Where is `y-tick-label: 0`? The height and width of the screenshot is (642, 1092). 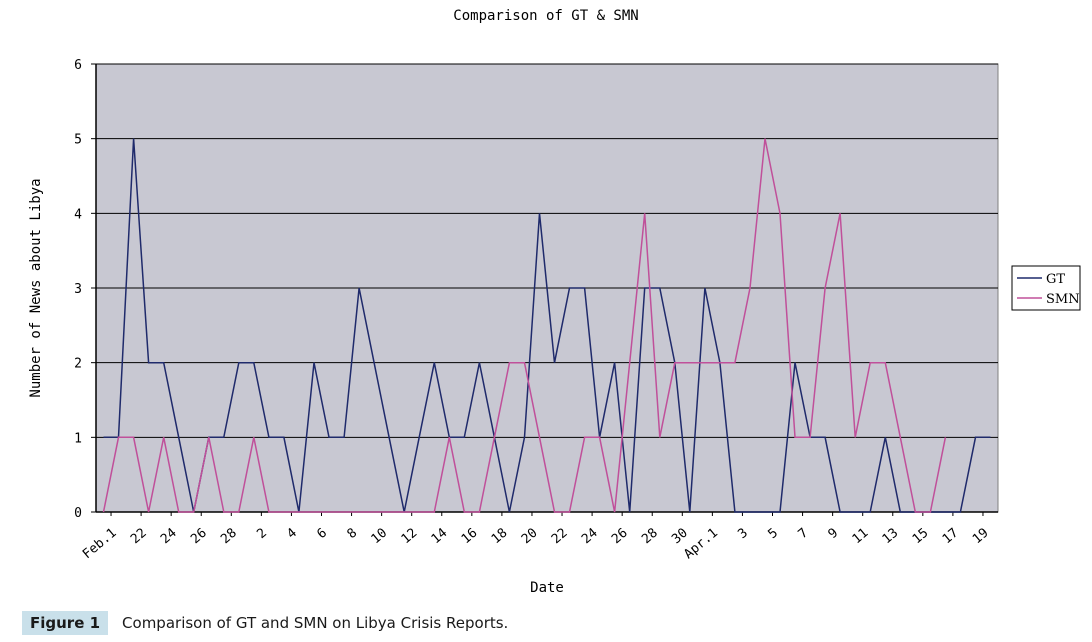
y-tick-label: 0 is located at coordinates (78, 513).